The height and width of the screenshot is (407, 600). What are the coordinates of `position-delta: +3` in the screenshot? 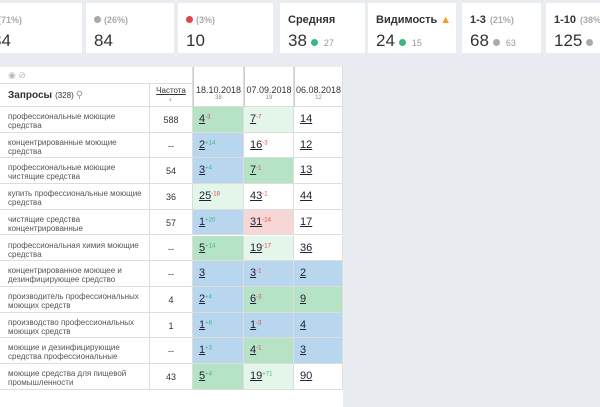 It's located at (208, 348).